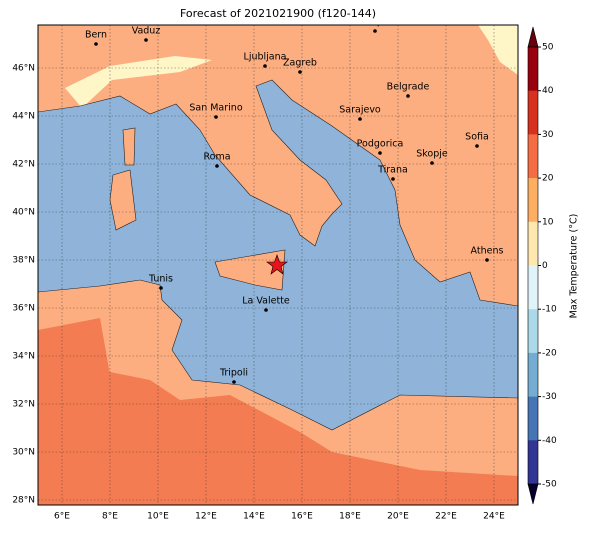 The image size is (592, 533). What do you see at coordinates (160, 279) in the screenshot?
I see `city-label: Tunis` at bounding box center [160, 279].